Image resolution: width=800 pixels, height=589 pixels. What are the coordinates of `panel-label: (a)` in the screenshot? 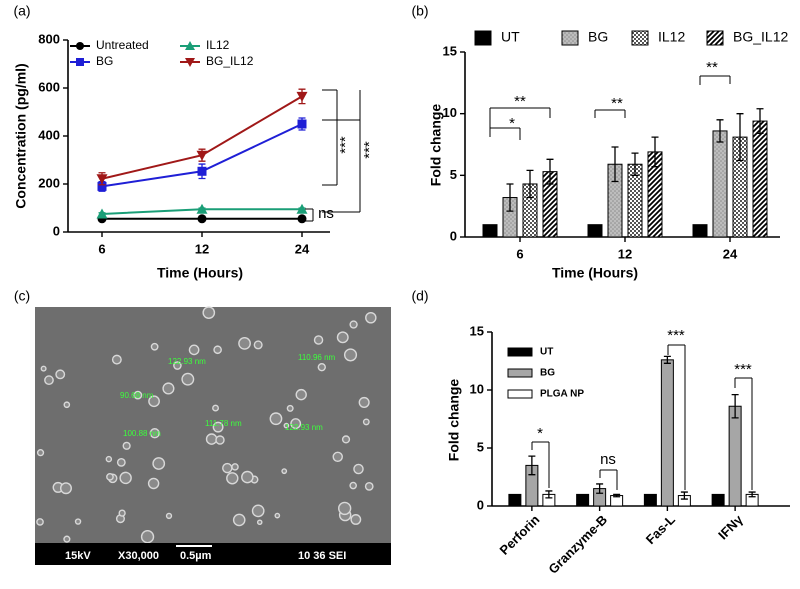 It's located at (21, 11).